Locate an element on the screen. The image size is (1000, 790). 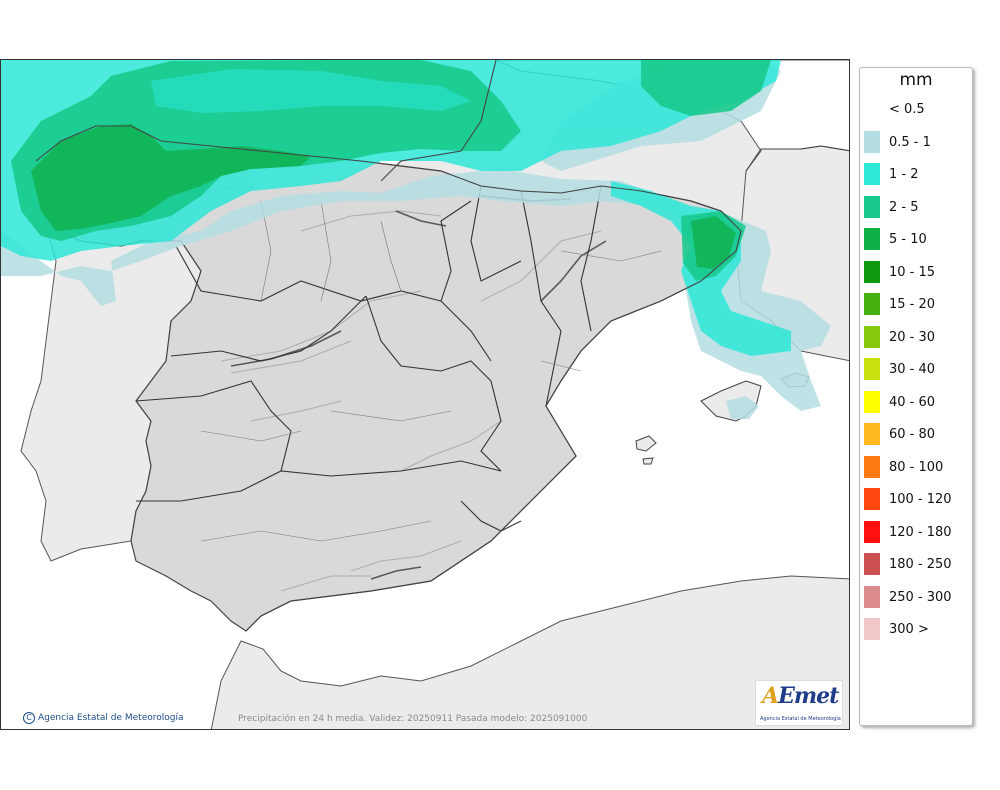
legend-item: 30 - 40 is located at coordinates (916, 369).